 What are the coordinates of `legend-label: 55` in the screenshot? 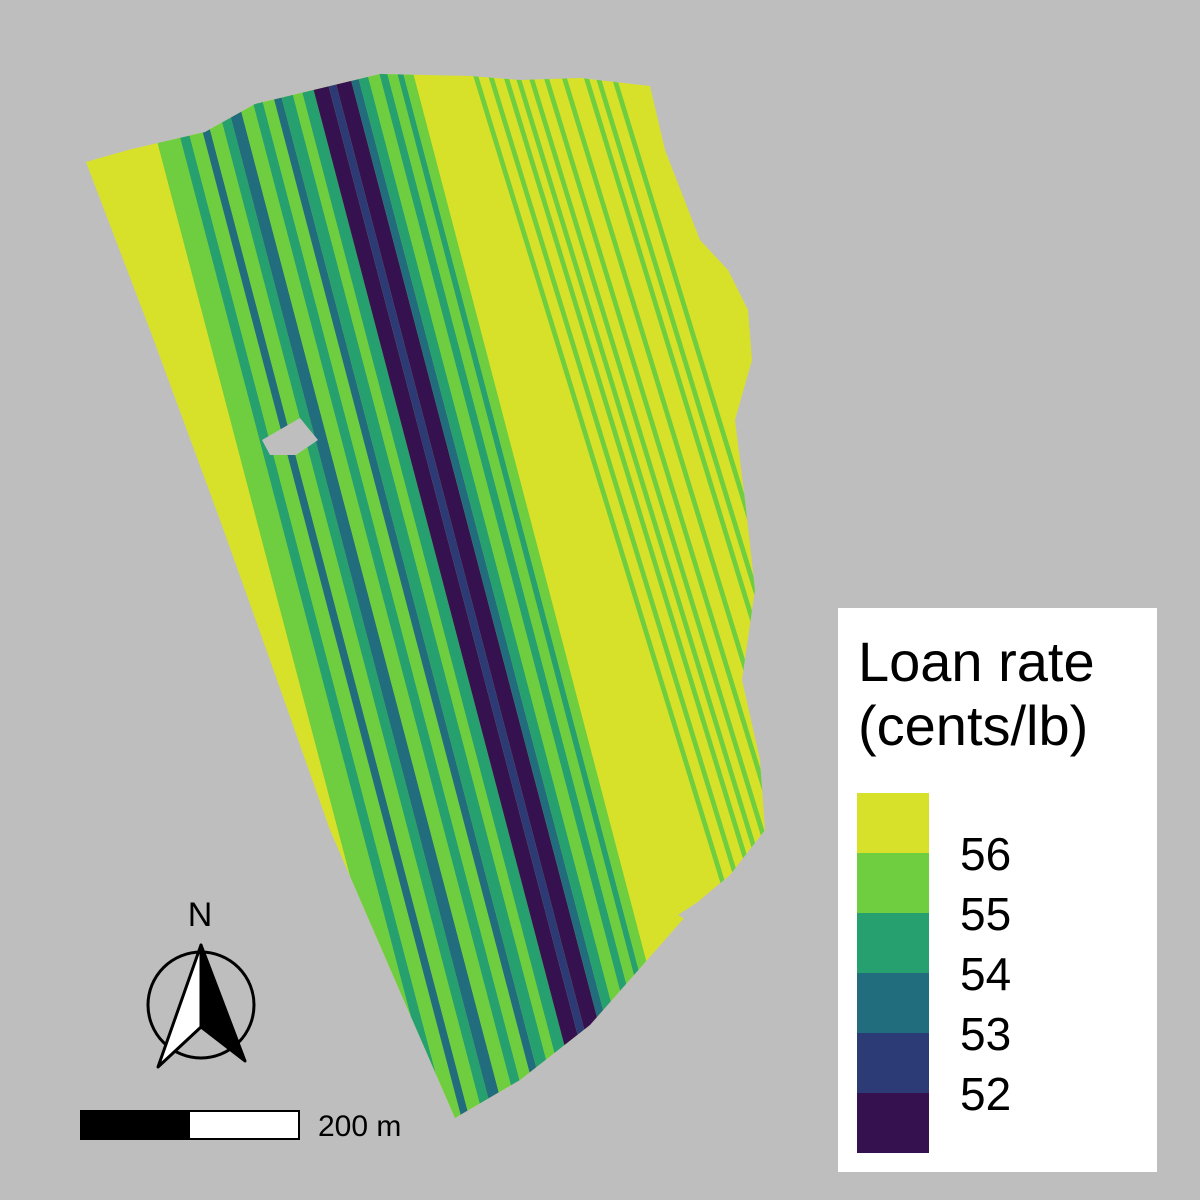 It's located at (986, 914).